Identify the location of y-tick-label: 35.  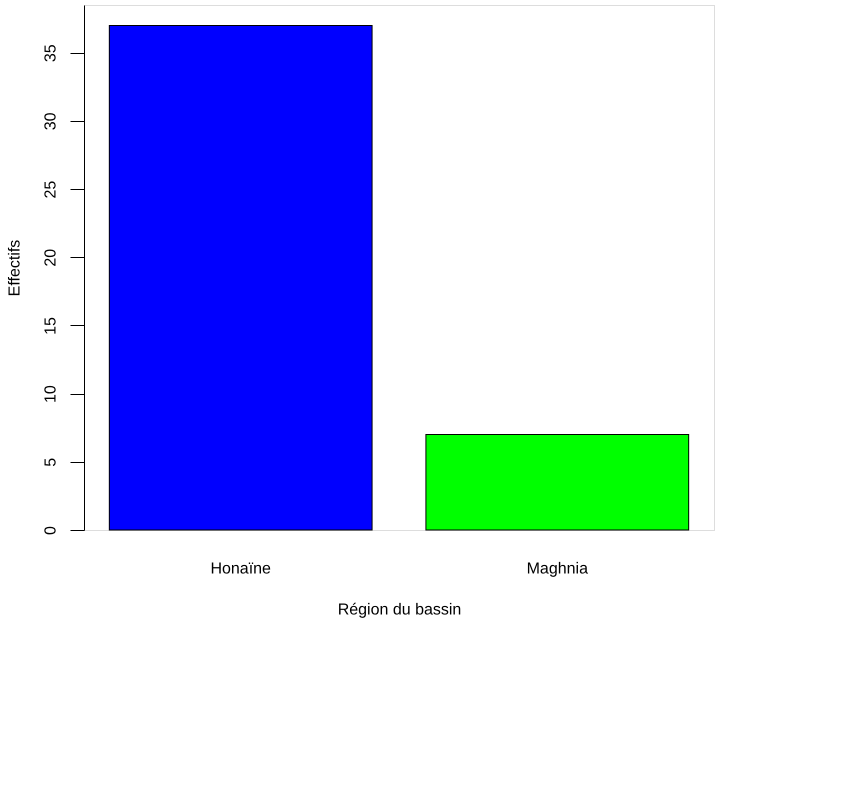
(51, 53).